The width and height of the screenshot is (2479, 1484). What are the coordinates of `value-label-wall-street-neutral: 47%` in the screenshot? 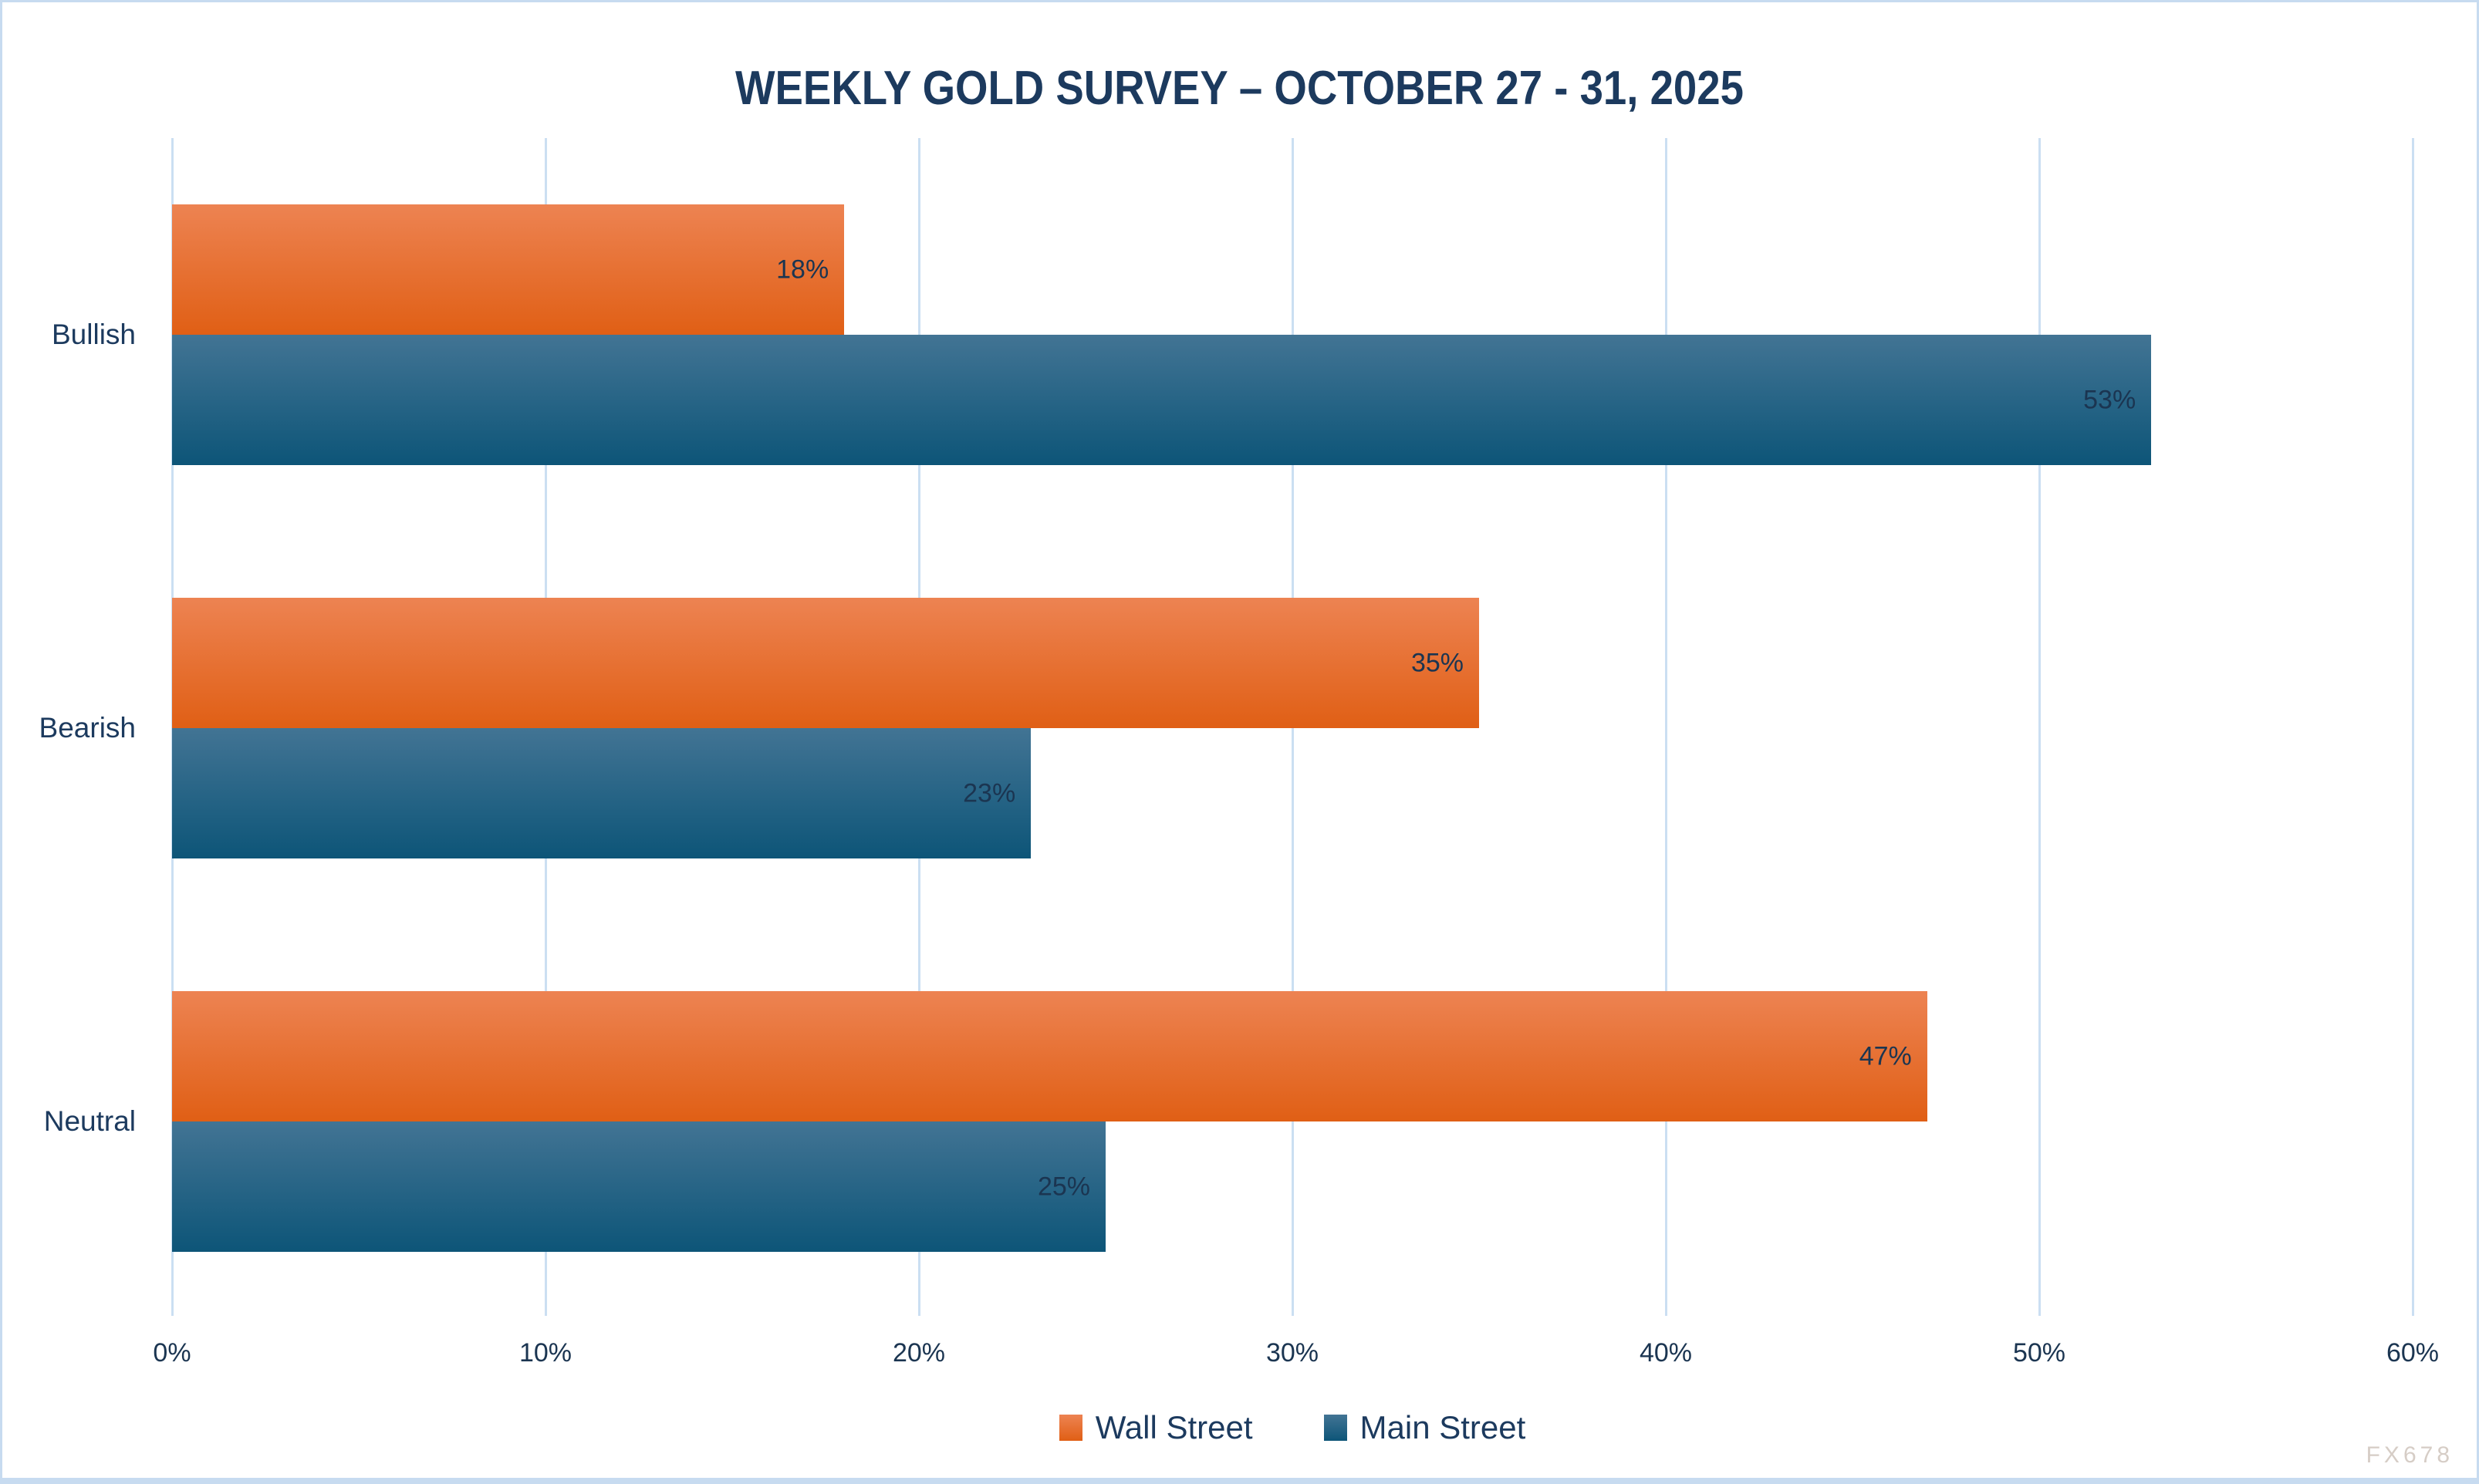 It's located at (1885, 1056).